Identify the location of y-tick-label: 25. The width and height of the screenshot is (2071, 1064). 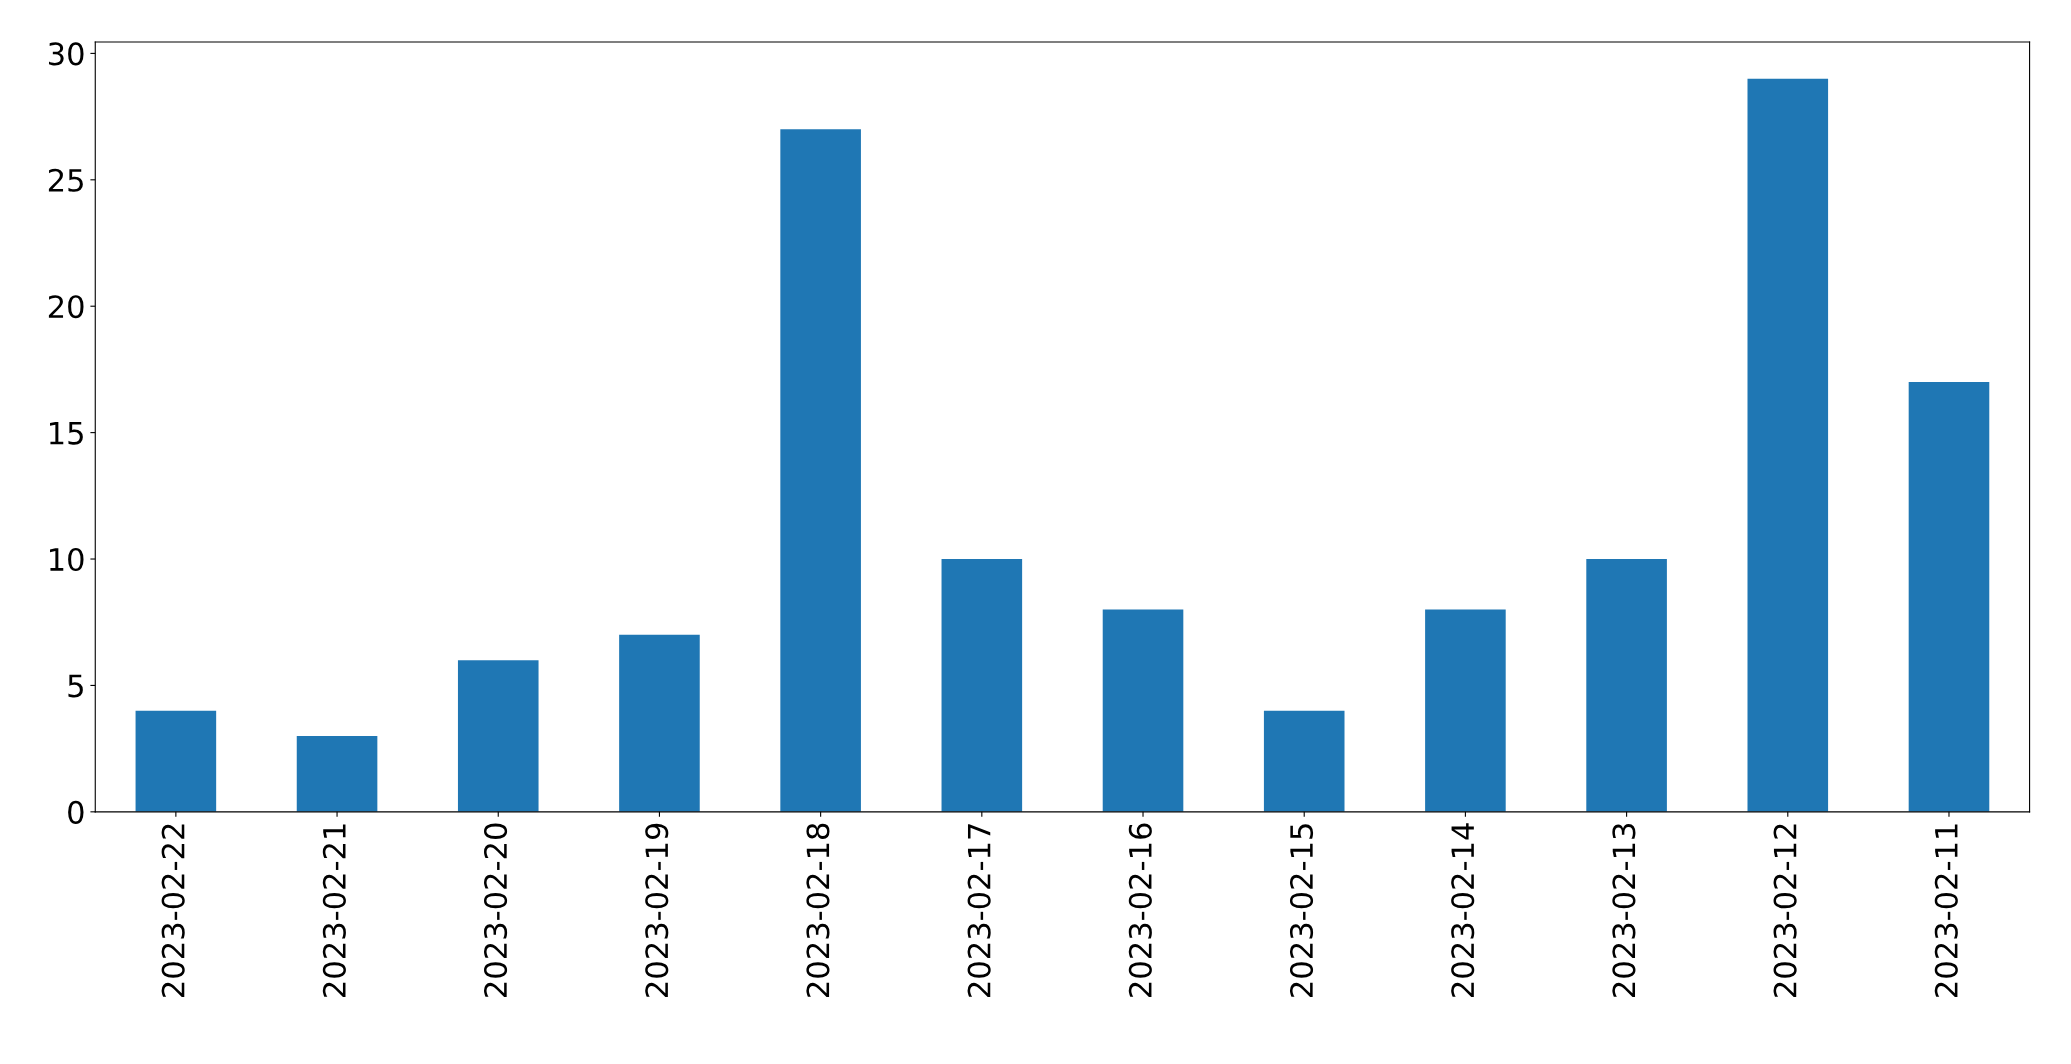
(65, 180).